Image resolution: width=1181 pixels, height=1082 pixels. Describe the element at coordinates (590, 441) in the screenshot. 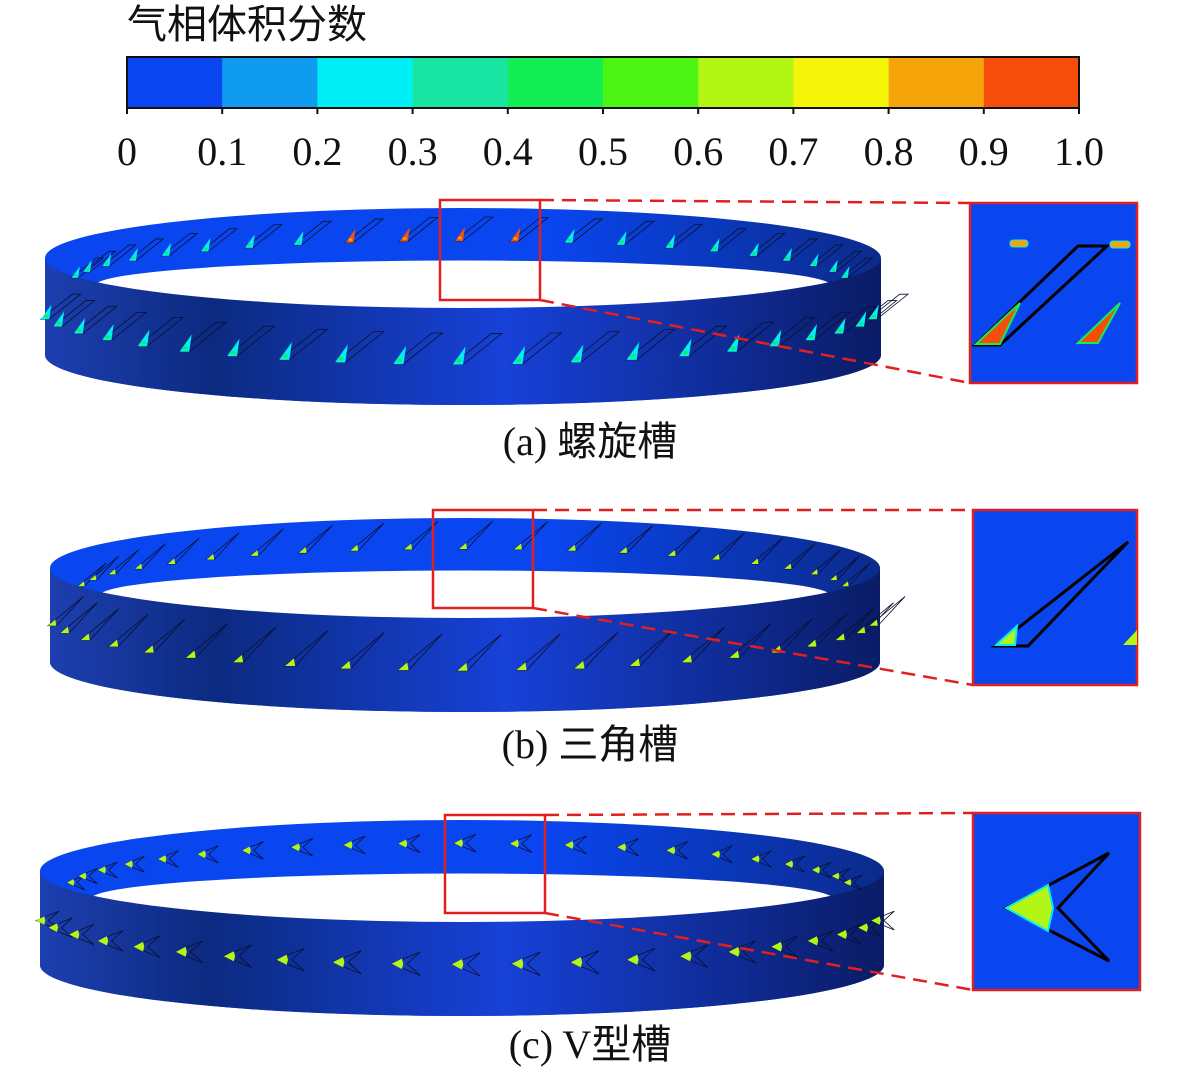

I see `caption: (a) 螺旋槽` at that location.